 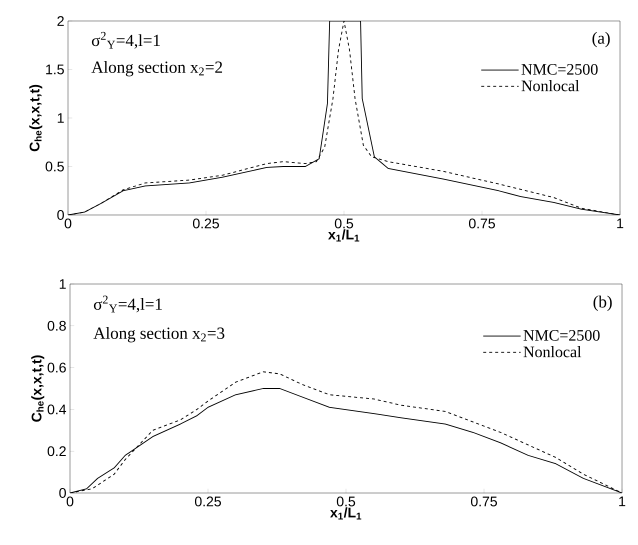 I want to click on y-tick-label: 1.5, so click(x=55, y=69).